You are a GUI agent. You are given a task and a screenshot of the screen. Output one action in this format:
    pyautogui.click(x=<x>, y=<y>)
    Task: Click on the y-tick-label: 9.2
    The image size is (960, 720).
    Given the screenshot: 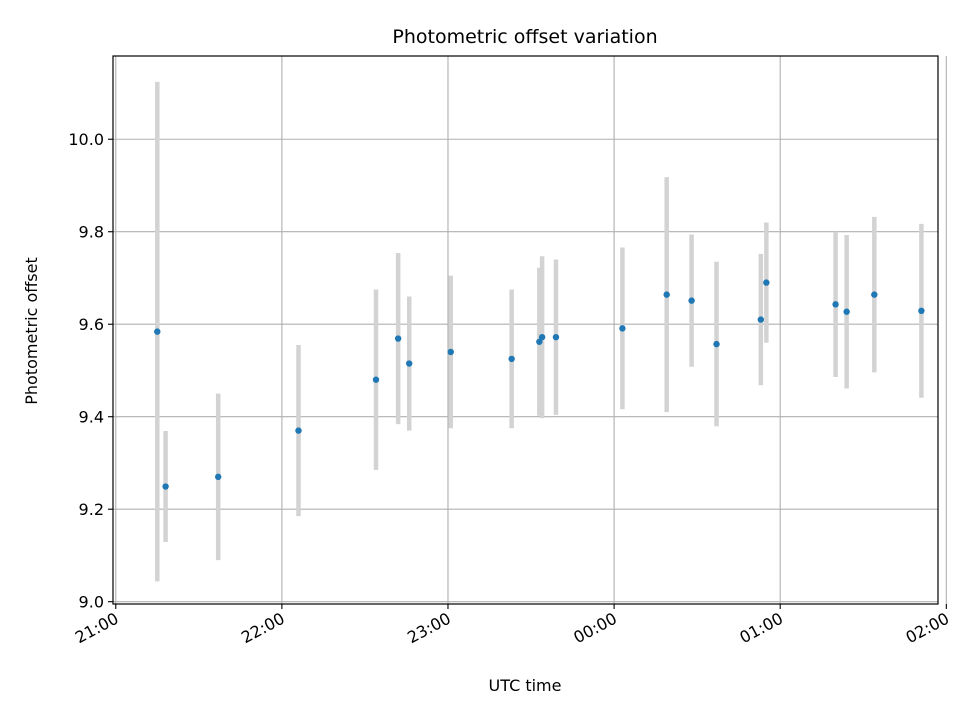 What is the action you would take?
    pyautogui.click(x=91, y=509)
    